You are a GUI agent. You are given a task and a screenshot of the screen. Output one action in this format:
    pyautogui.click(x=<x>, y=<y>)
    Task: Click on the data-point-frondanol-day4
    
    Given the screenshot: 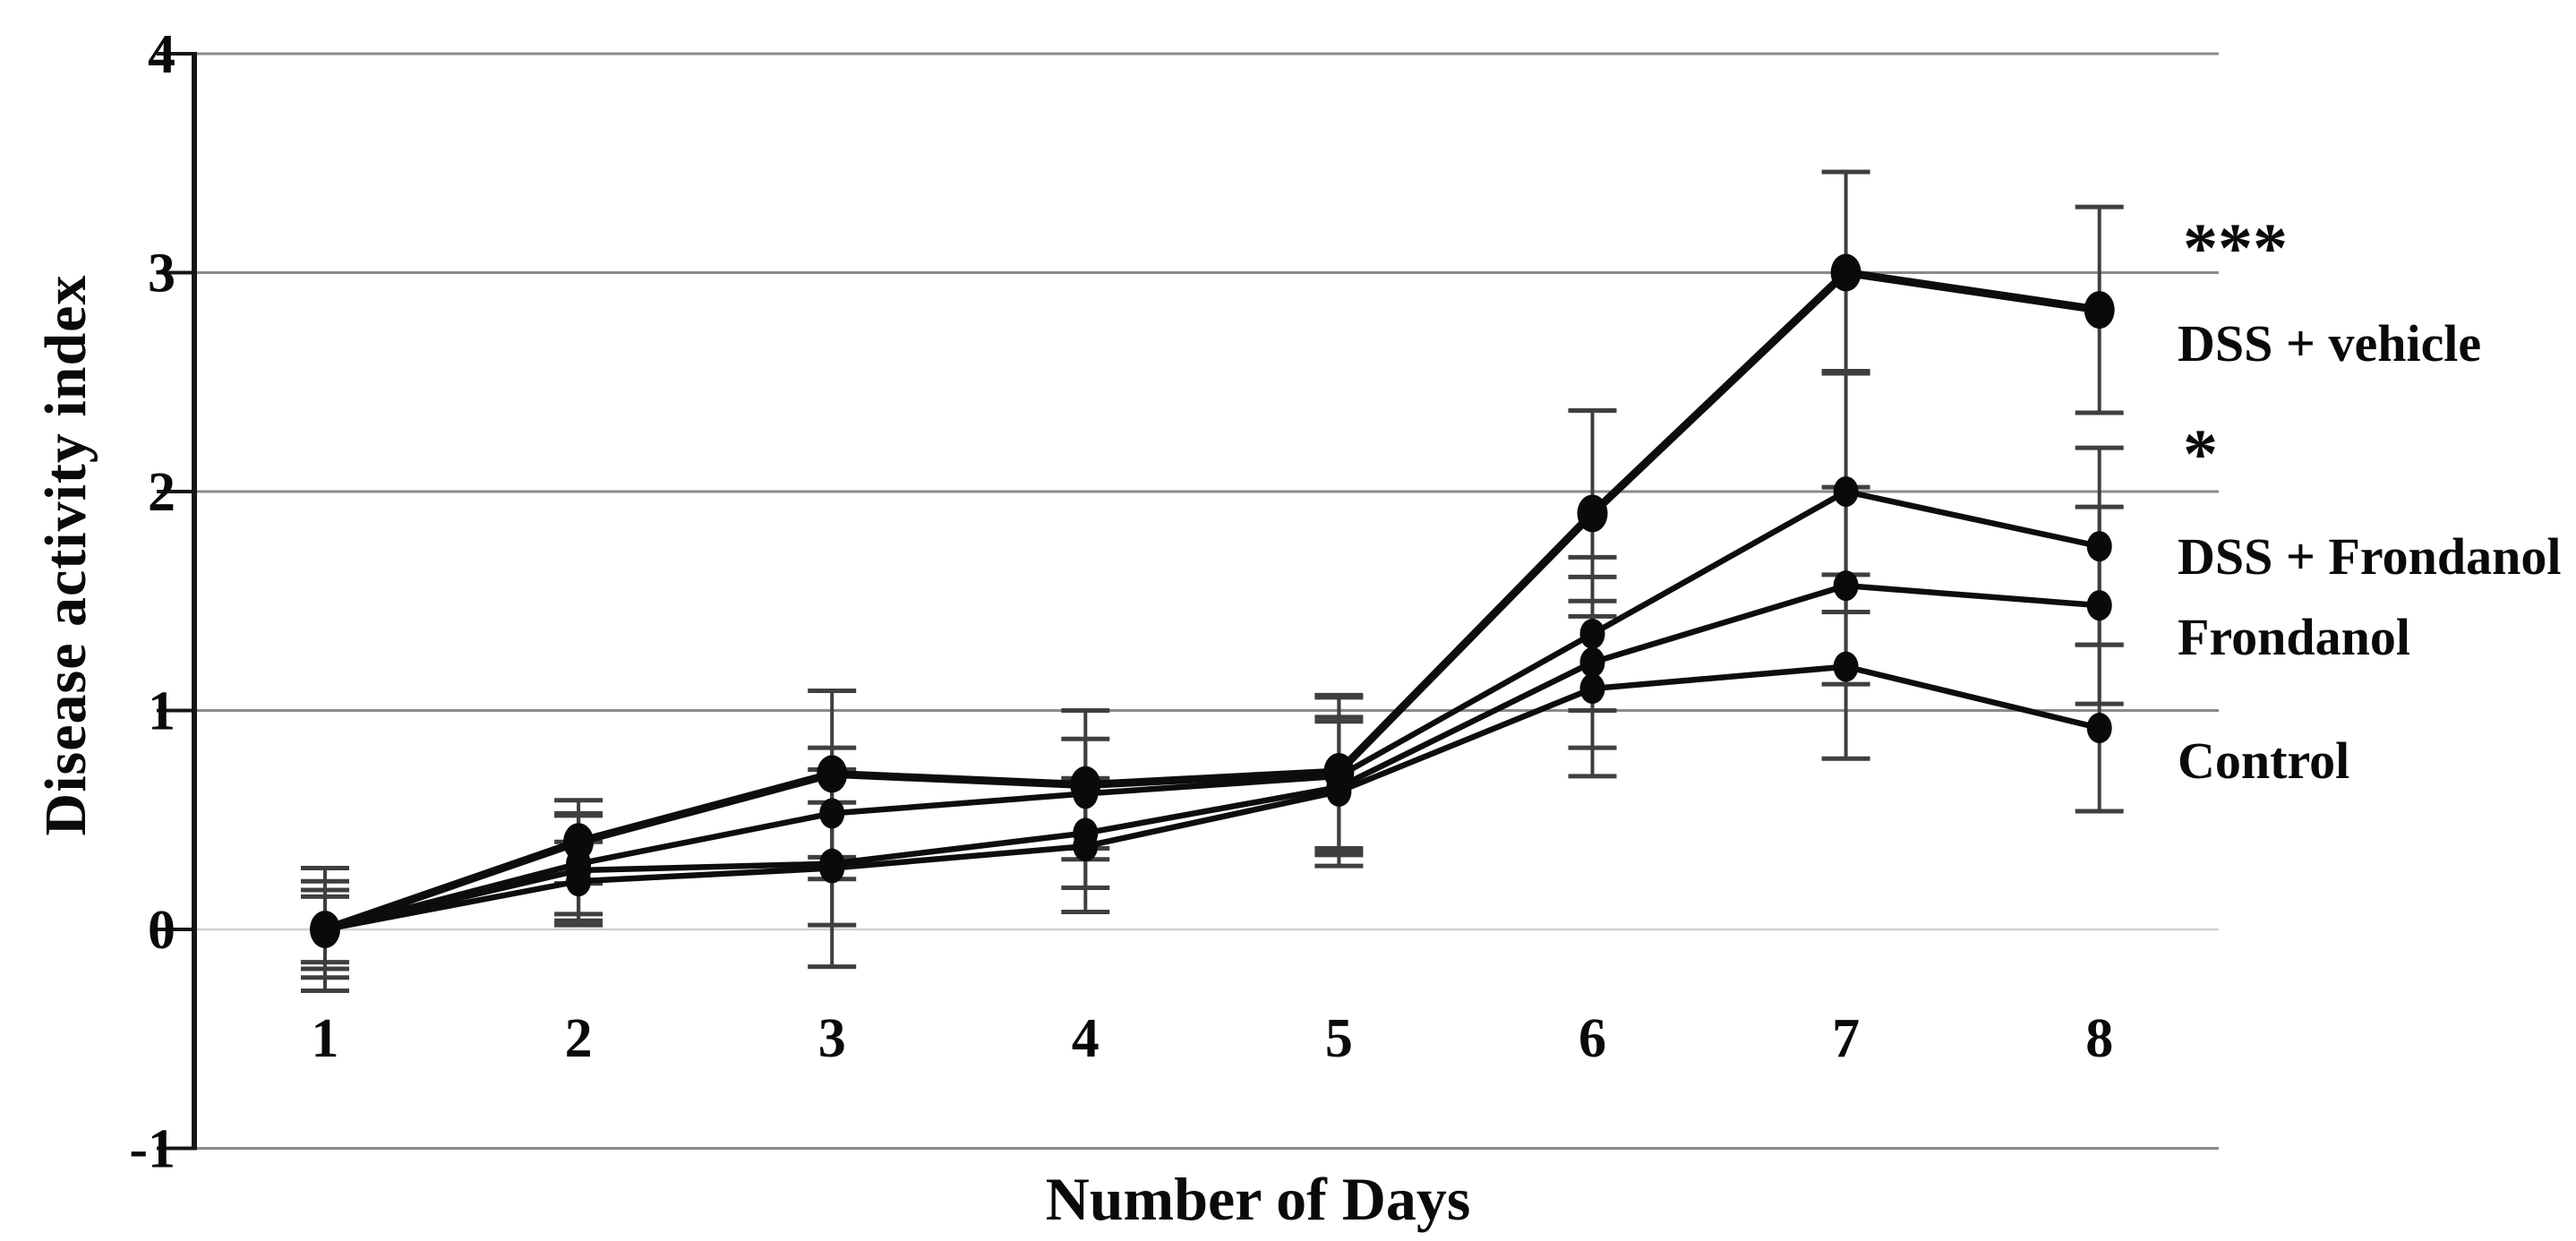 What is the action you would take?
    pyautogui.click(x=1086, y=833)
    